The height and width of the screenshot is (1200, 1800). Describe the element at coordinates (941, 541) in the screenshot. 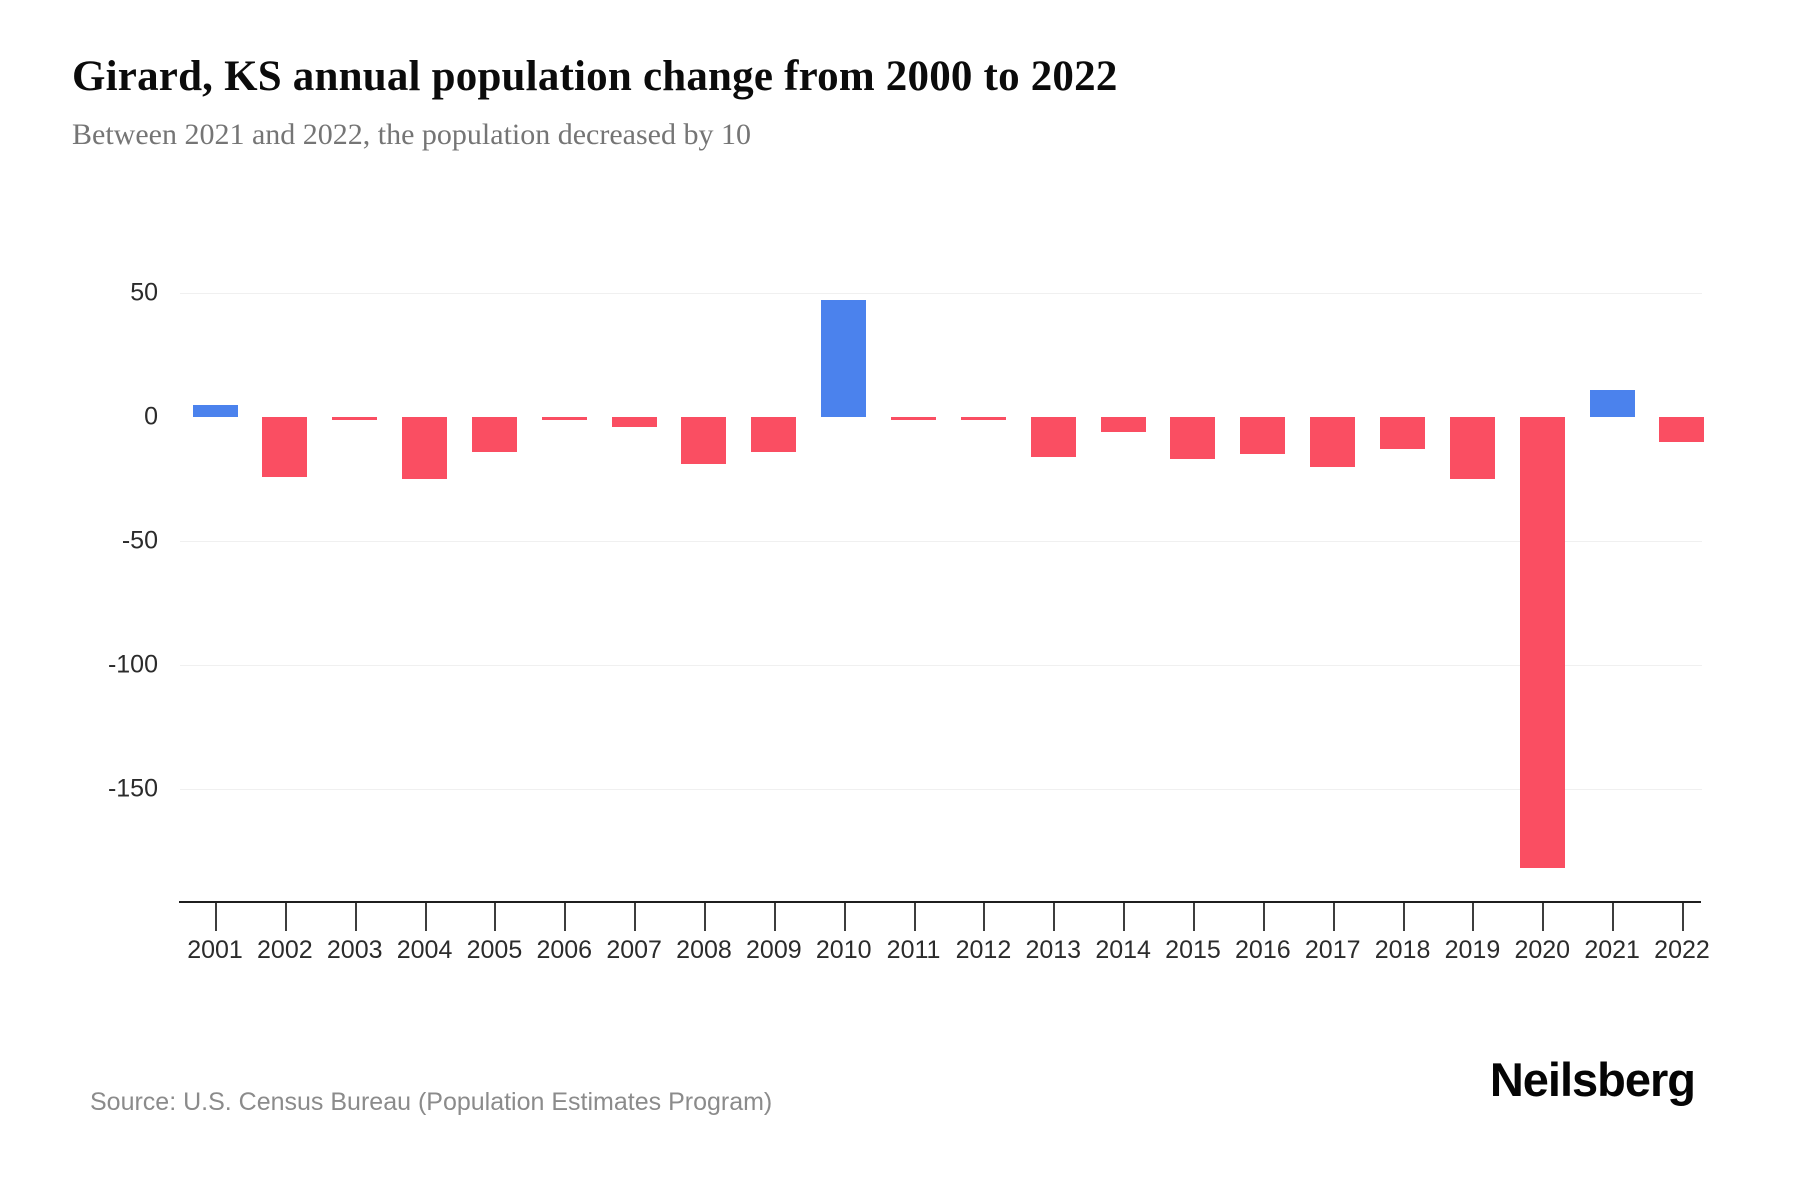

I see `gridline-y--50` at that location.